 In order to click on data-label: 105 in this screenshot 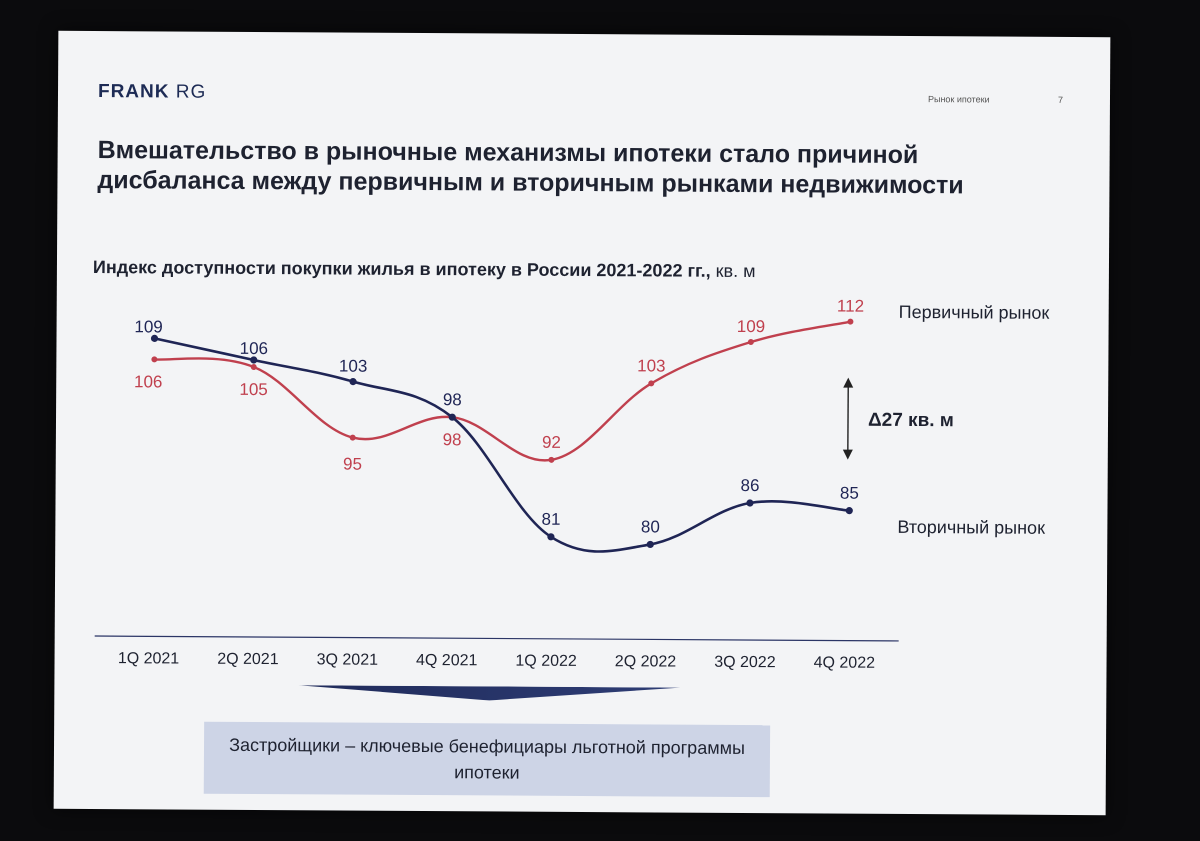, I will do `click(253, 389)`.